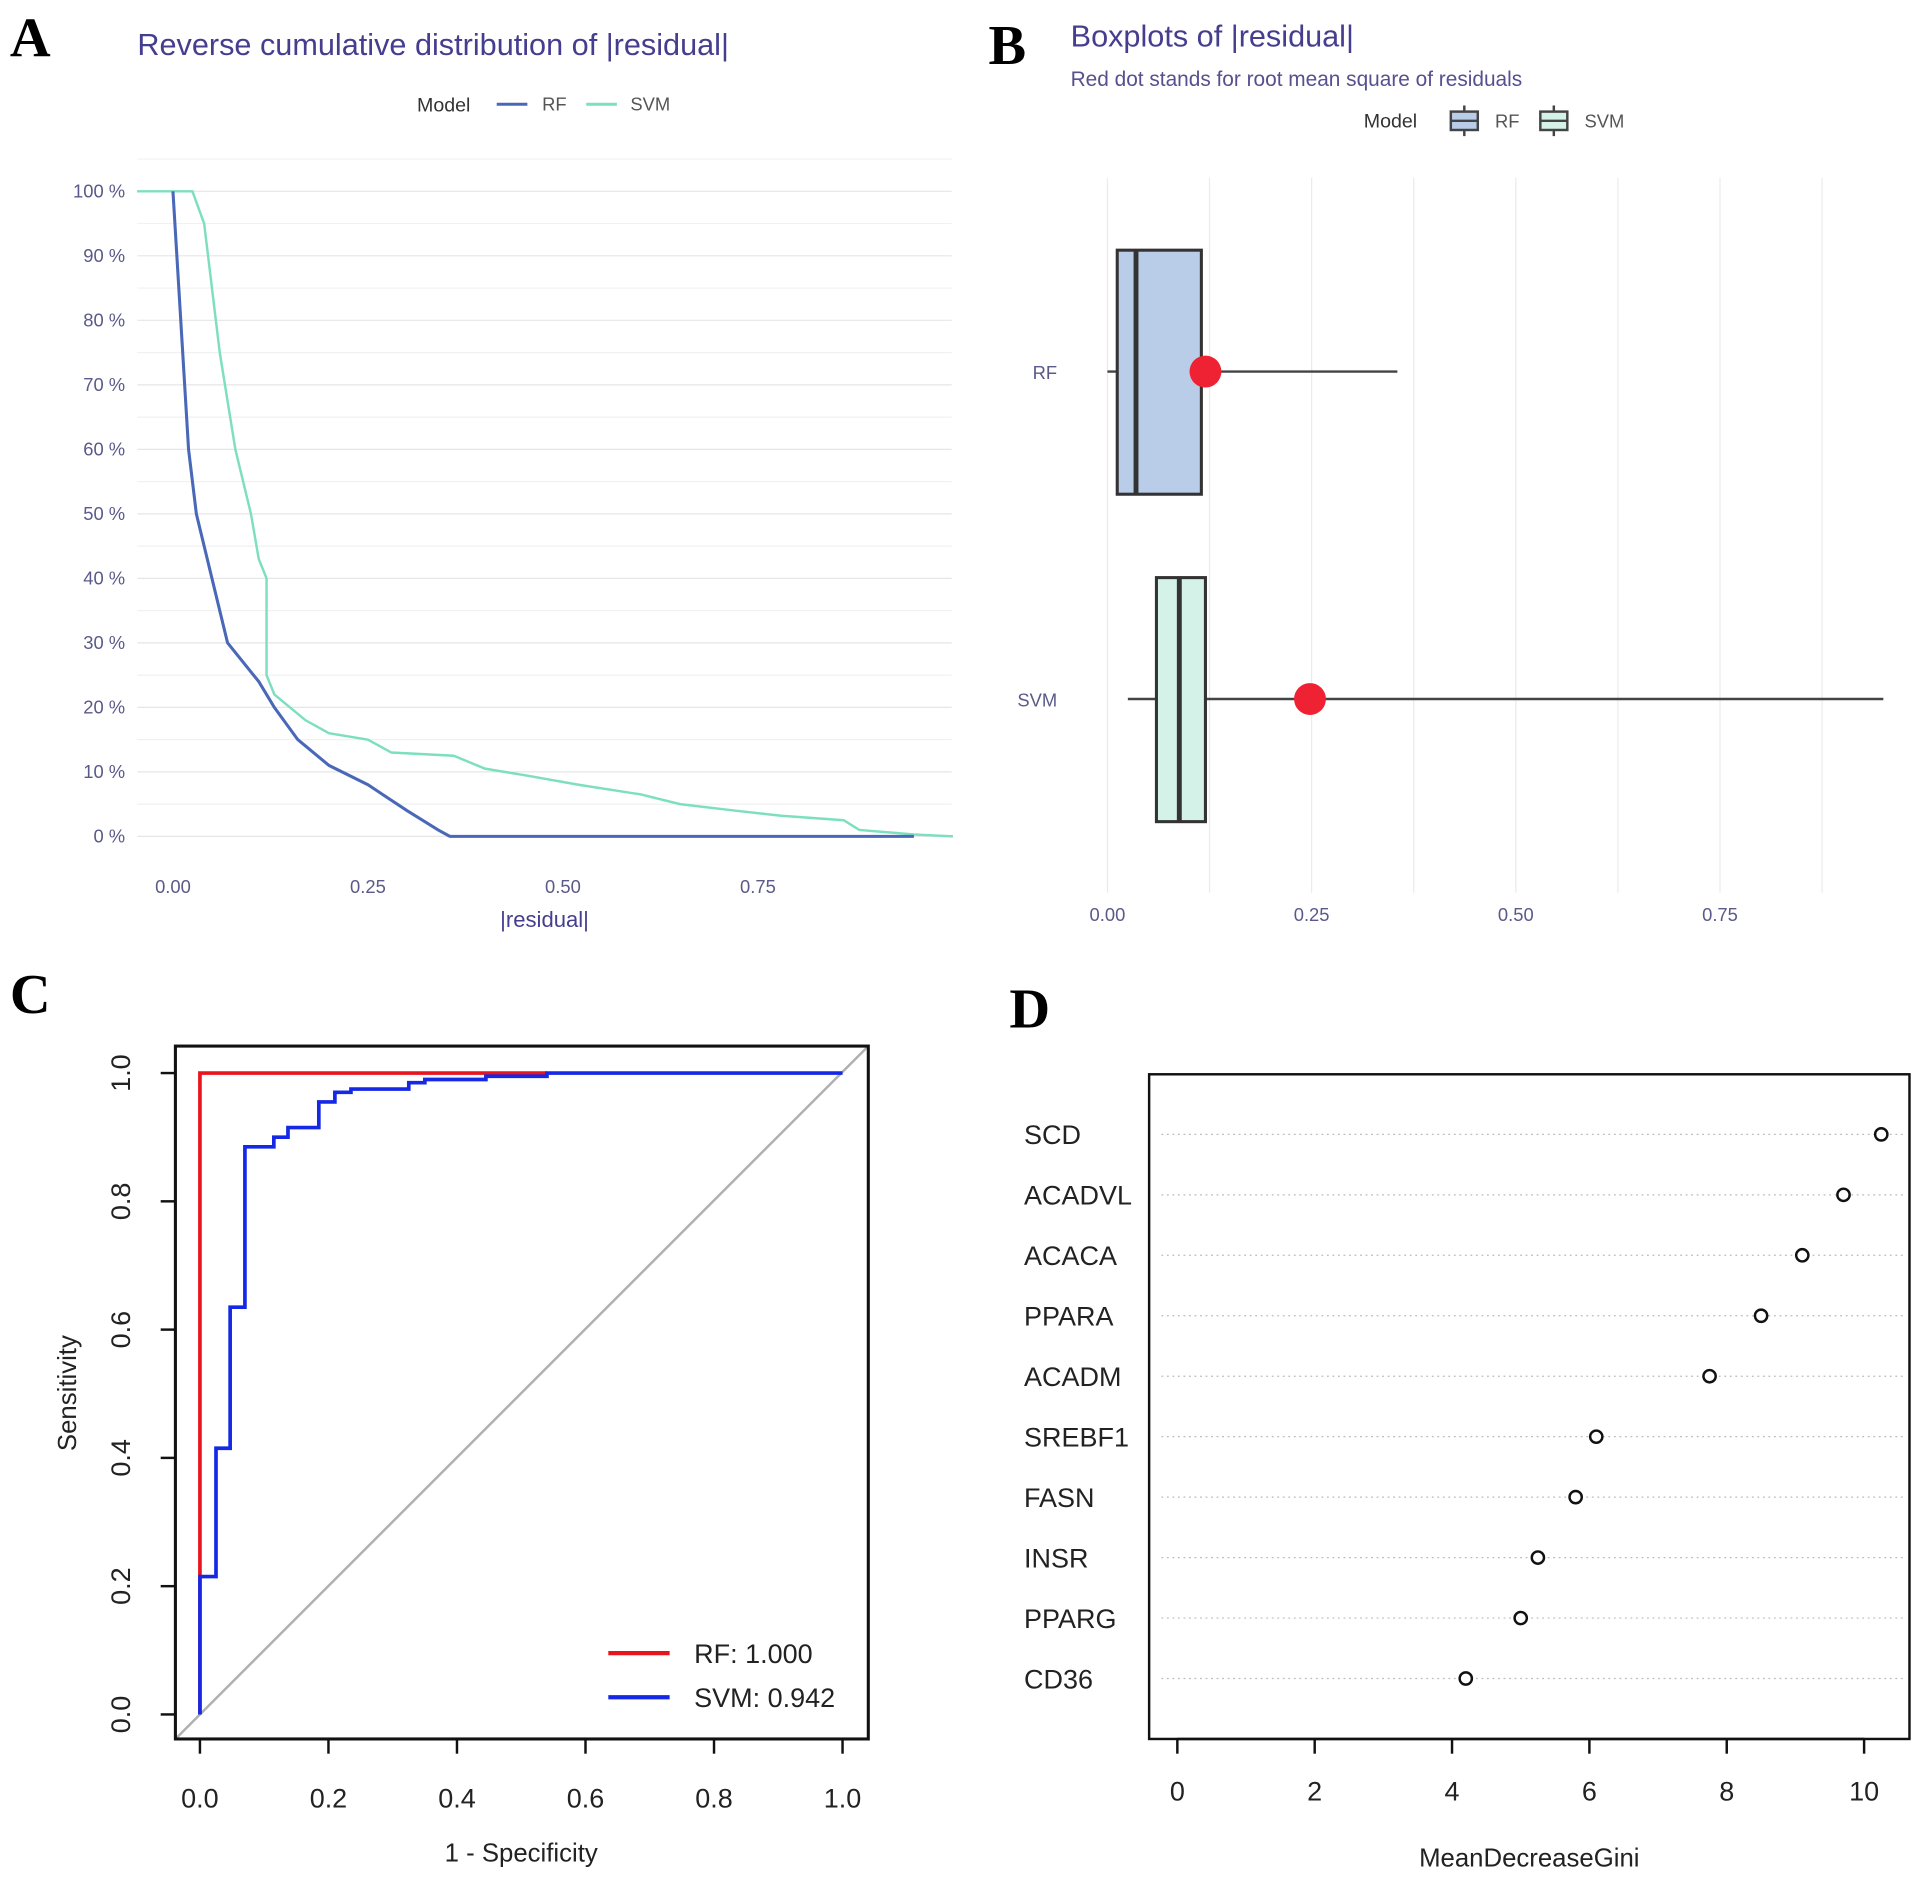 This screenshot has width=1923, height=1880. I want to click on panel-c-x-label: 1 - Specificity, so click(521, 1854).